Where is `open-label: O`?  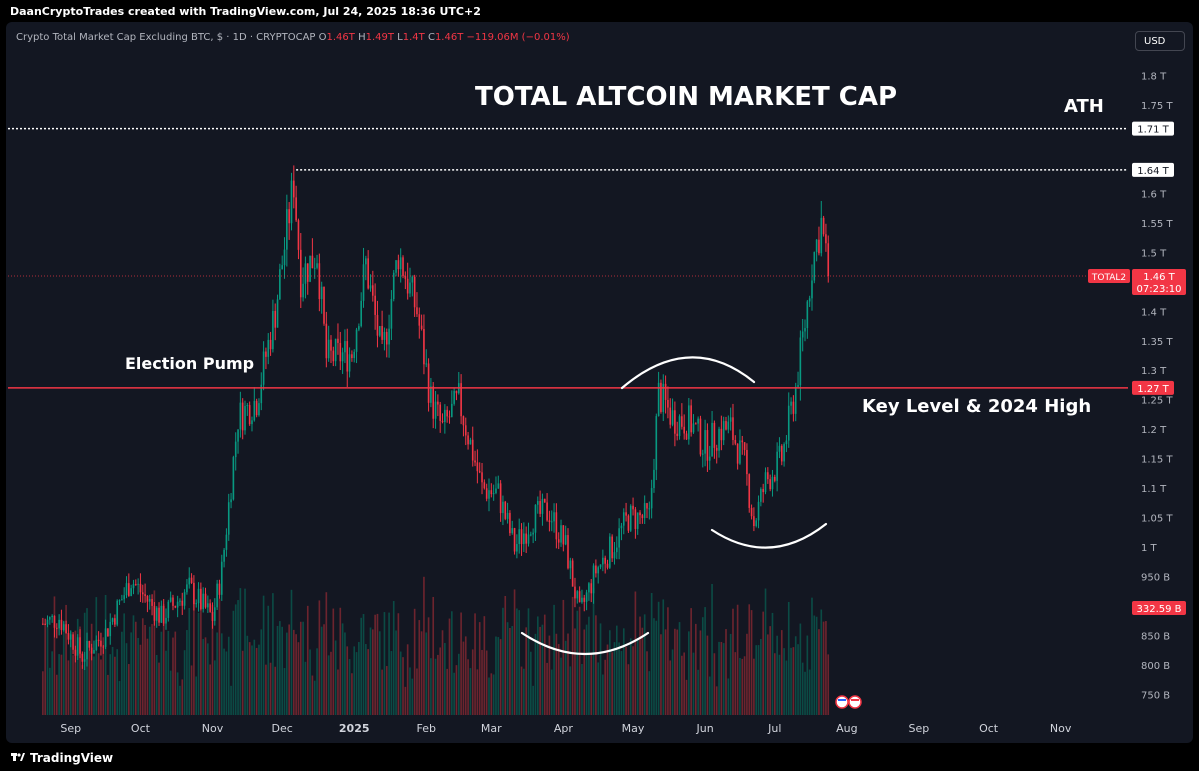 open-label: O is located at coordinates (322, 37).